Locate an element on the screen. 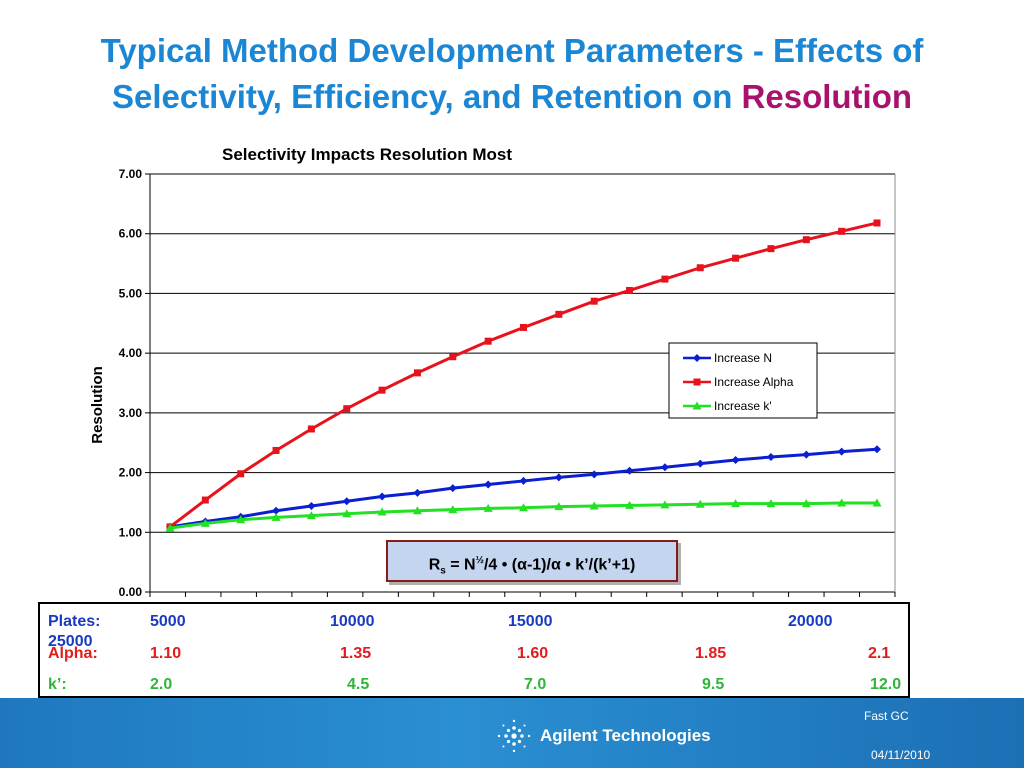 Image resolution: width=1024 pixels, height=768 pixels. formula-rs-sub: s is located at coordinates (443, 571).